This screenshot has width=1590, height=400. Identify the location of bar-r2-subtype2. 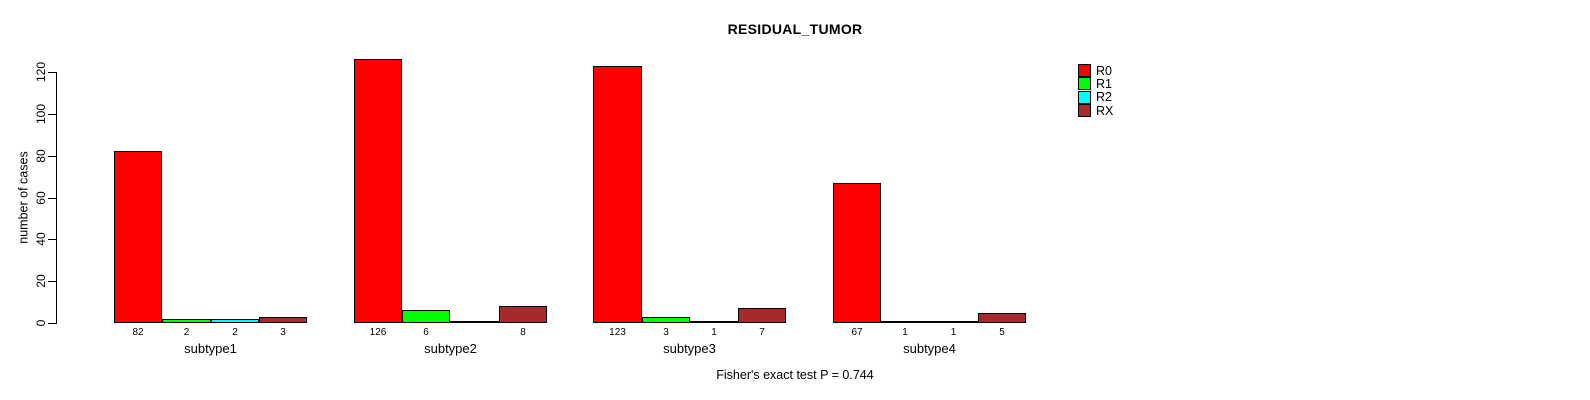
(474, 322).